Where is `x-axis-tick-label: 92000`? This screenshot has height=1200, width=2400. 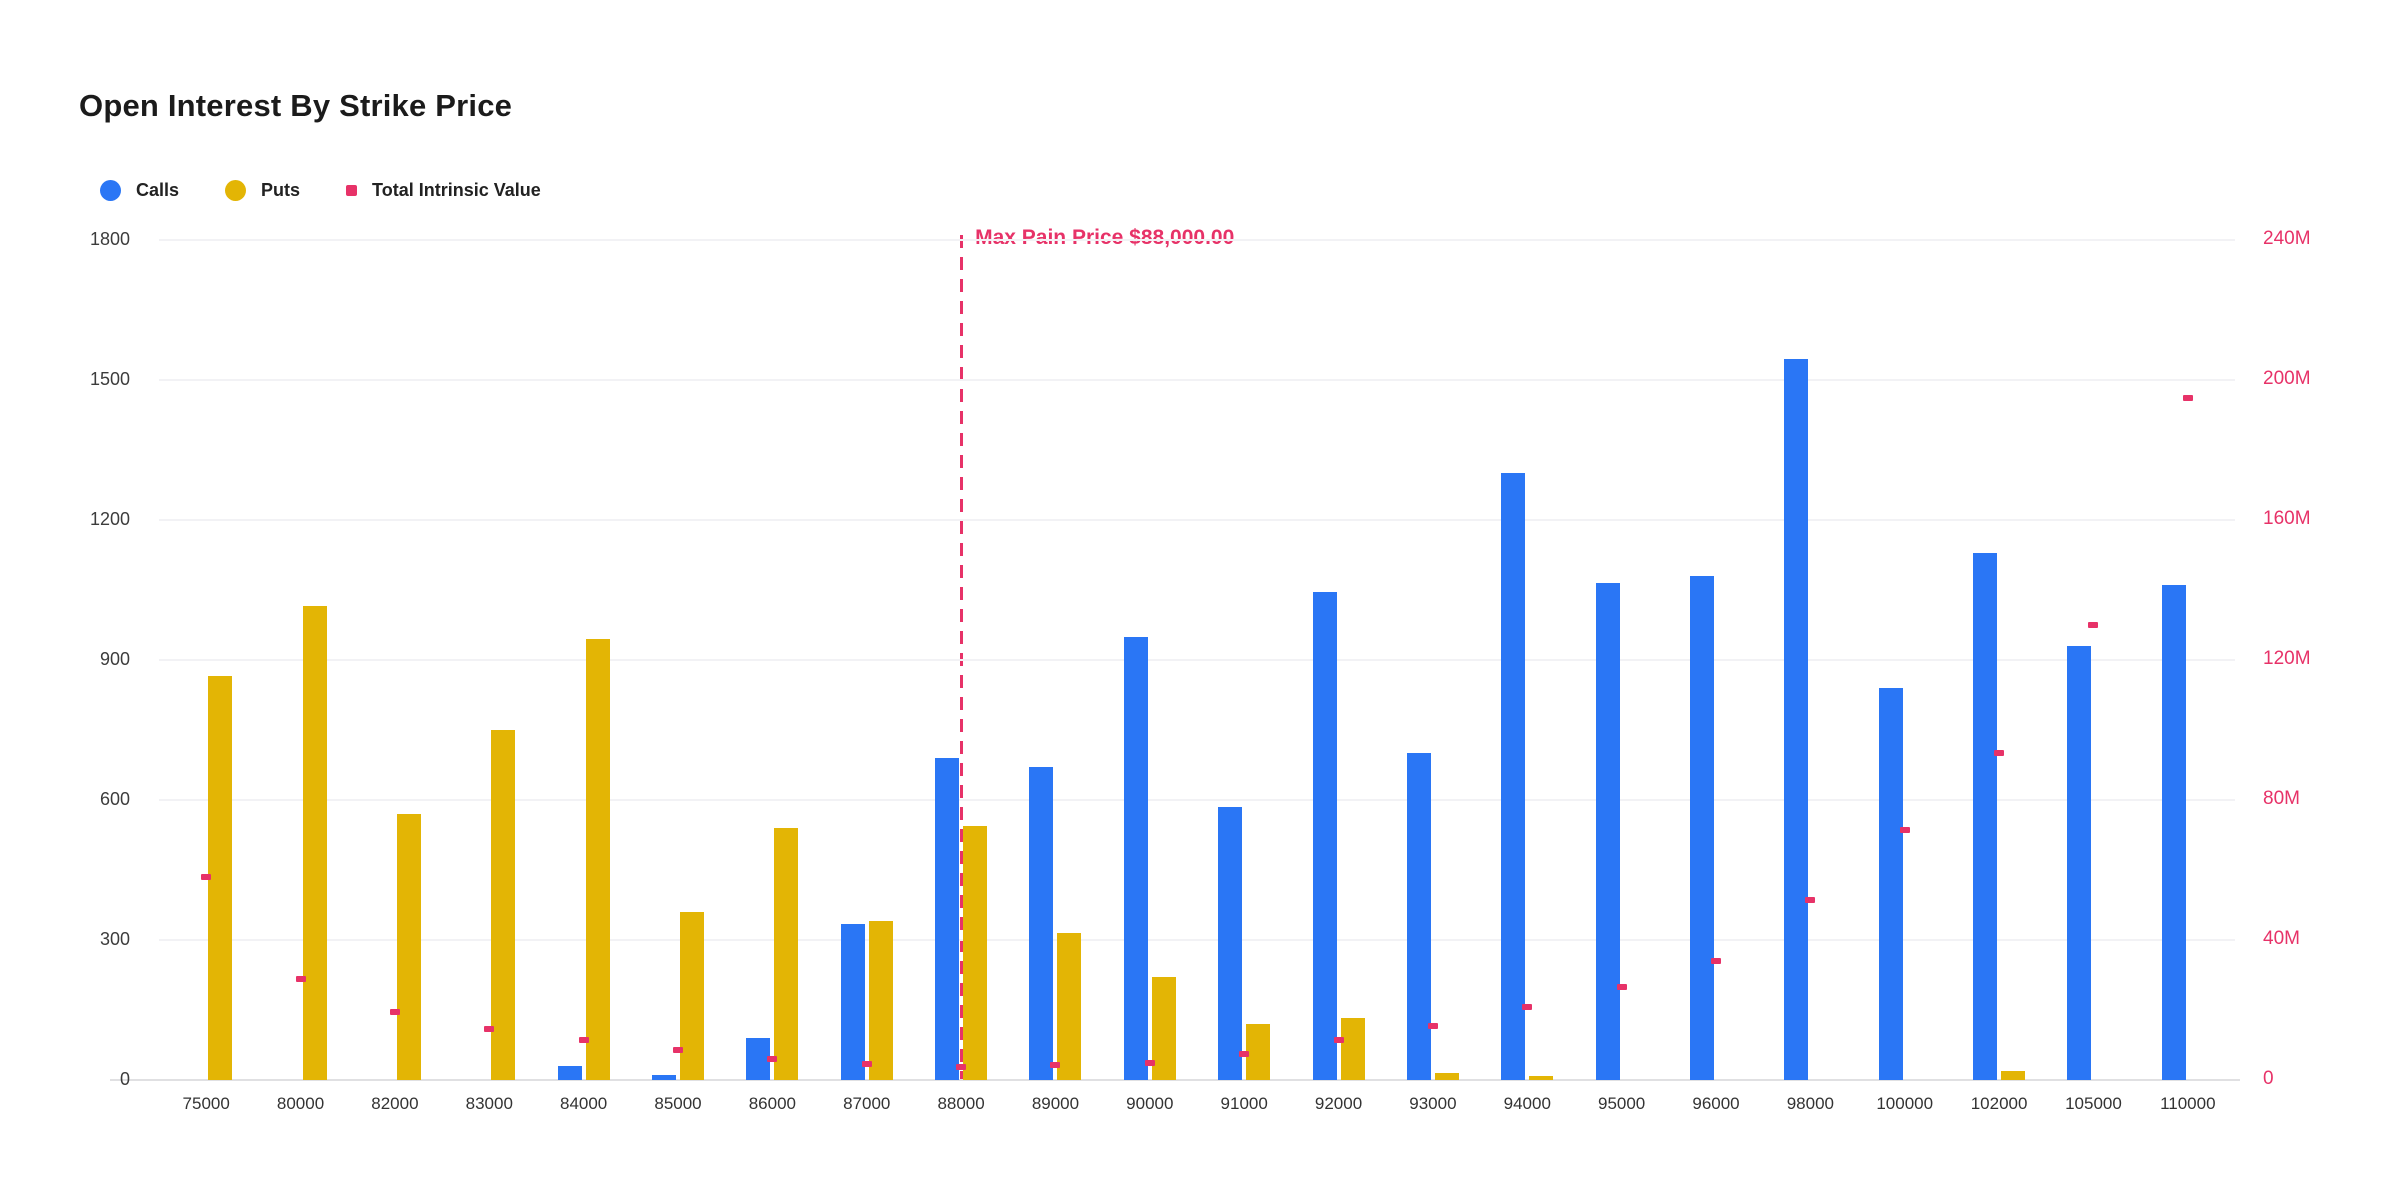 x-axis-tick-label: 92000 is located at coordinates (1338, 1103).